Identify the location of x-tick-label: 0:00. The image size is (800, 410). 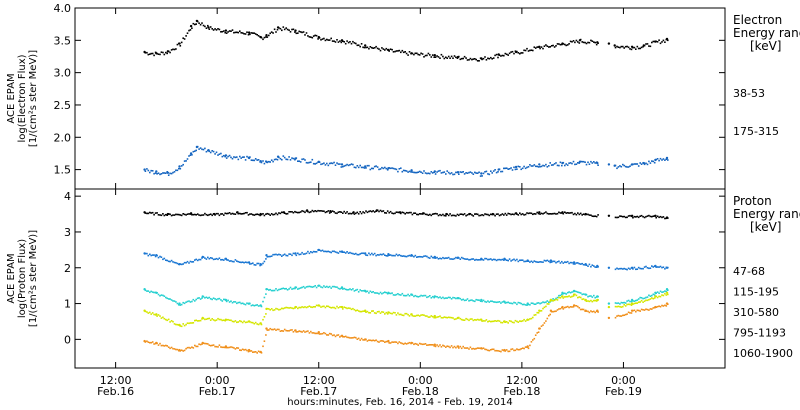
(623, 380).